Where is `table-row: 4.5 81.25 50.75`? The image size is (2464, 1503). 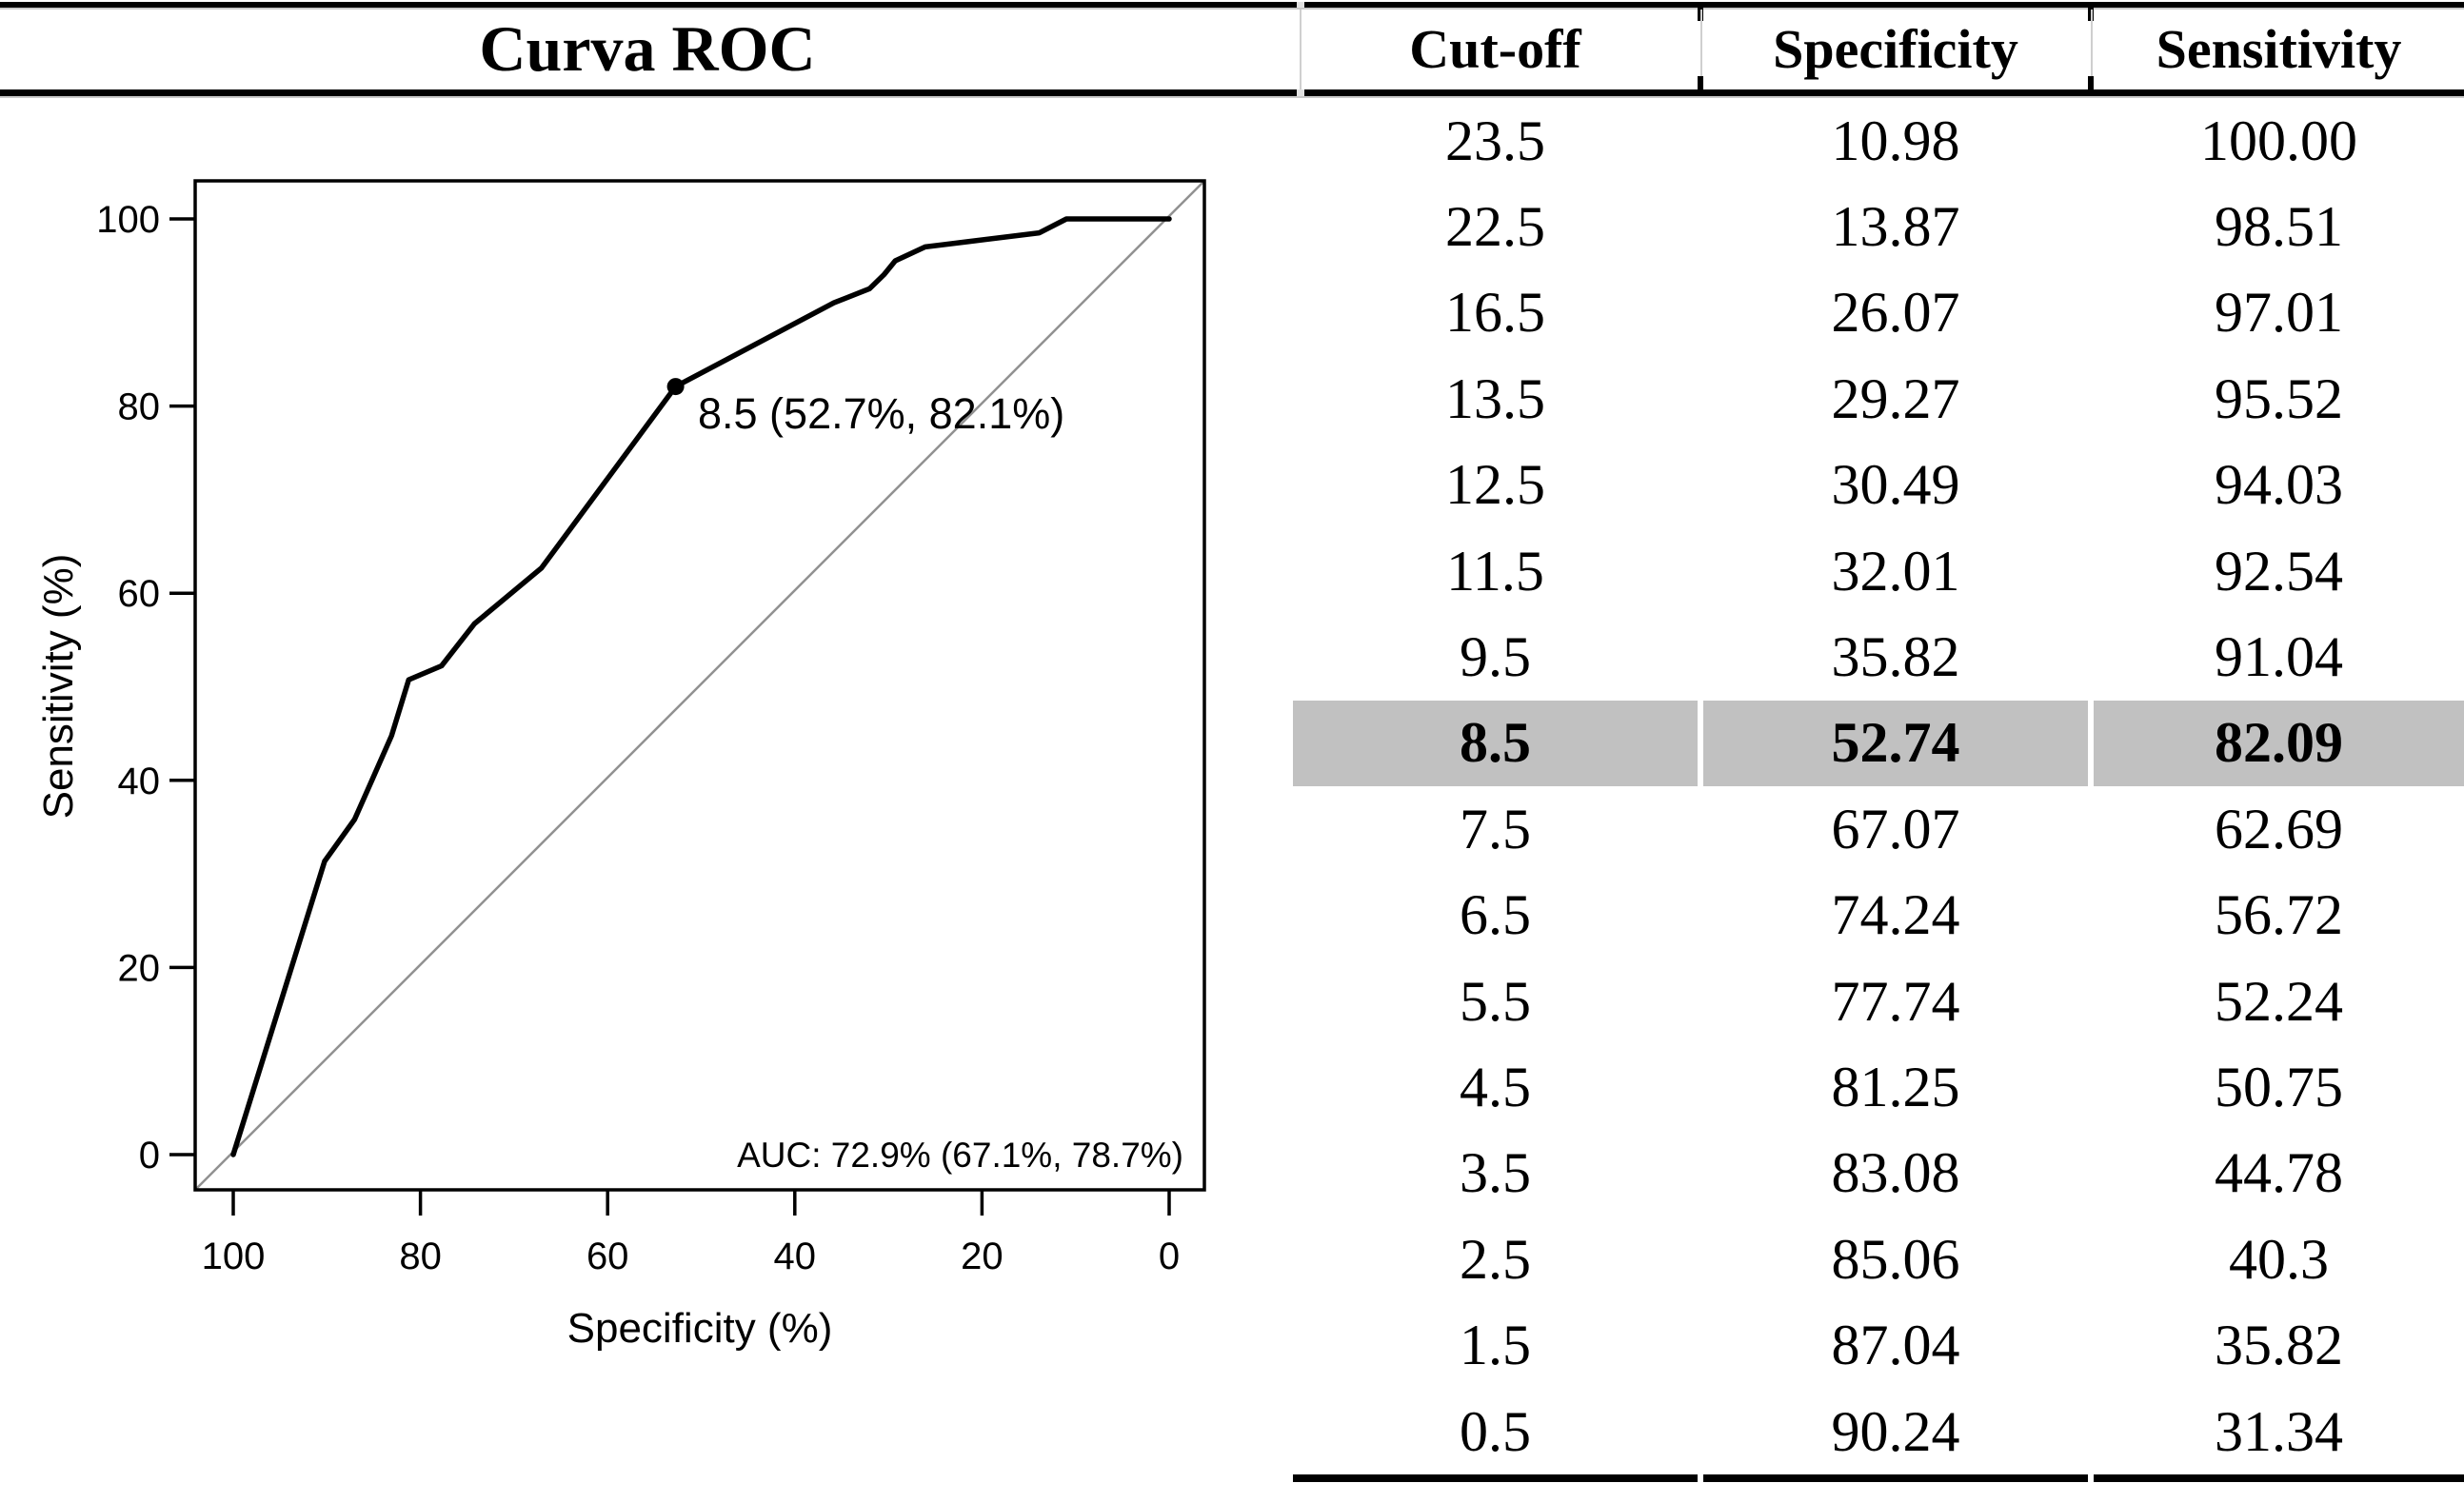
table-row: 4.5 81.25 50.75 is located at coordinates (1878, 1087).